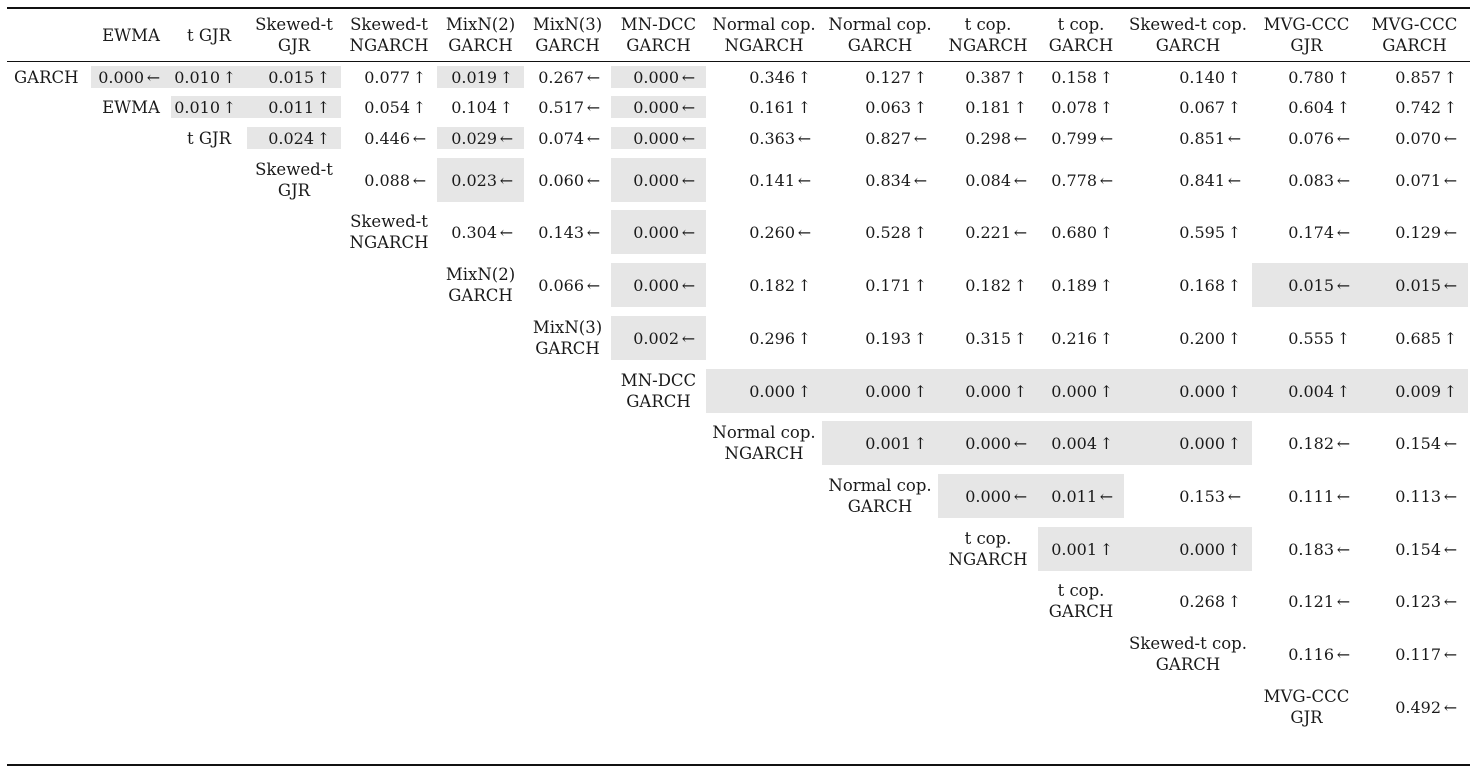 The width and height of the screenshot is (1477, 771). What do you see at coordinates (1188, 138) in the screenshot?
I see `p-value-cell: 0.851 ←` at bounding box center [1188, 138].